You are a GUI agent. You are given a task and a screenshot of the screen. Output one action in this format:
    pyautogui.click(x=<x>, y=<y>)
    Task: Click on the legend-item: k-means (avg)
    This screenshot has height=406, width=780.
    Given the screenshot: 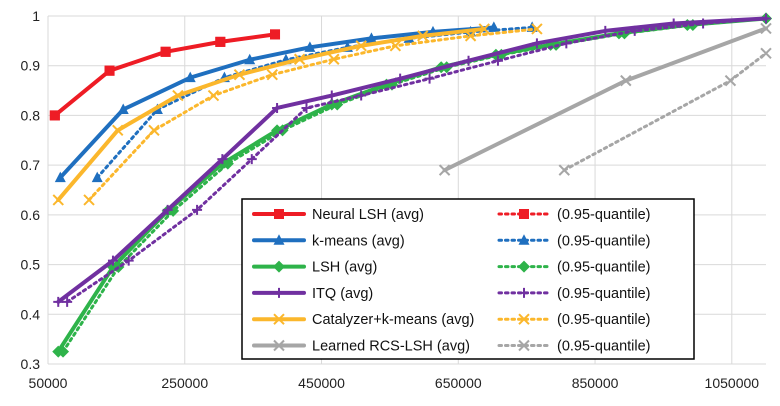 What is the action you would take?
    pyautogui.click(x=328, y=241)
    